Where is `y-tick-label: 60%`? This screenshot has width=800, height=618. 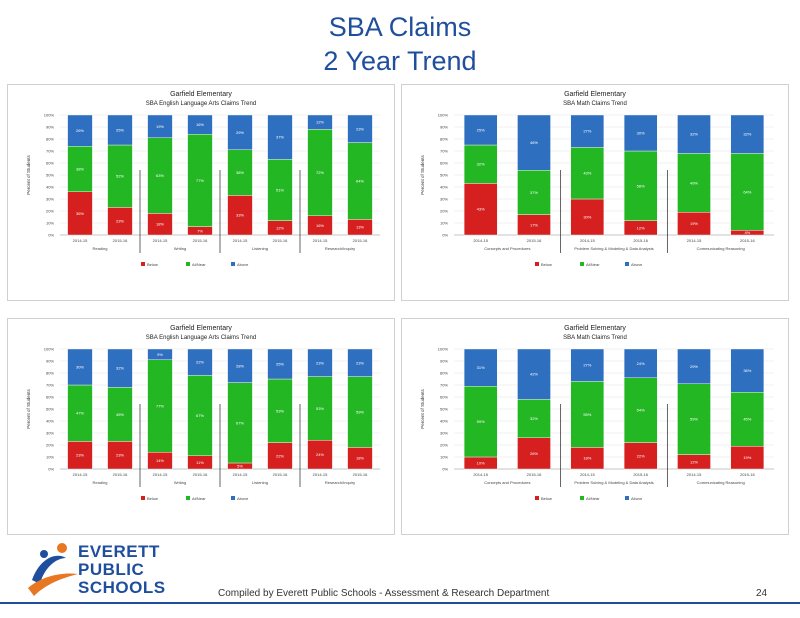 y-tick-label: 60% is located at coordinates (444, 397).